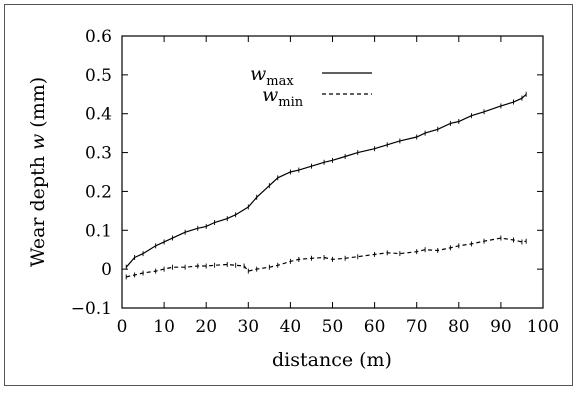  What do you see at coordinates (98, 37) in the screenshot?
I see `y-tick-label: 0.6` at bounding box center [98, 37].